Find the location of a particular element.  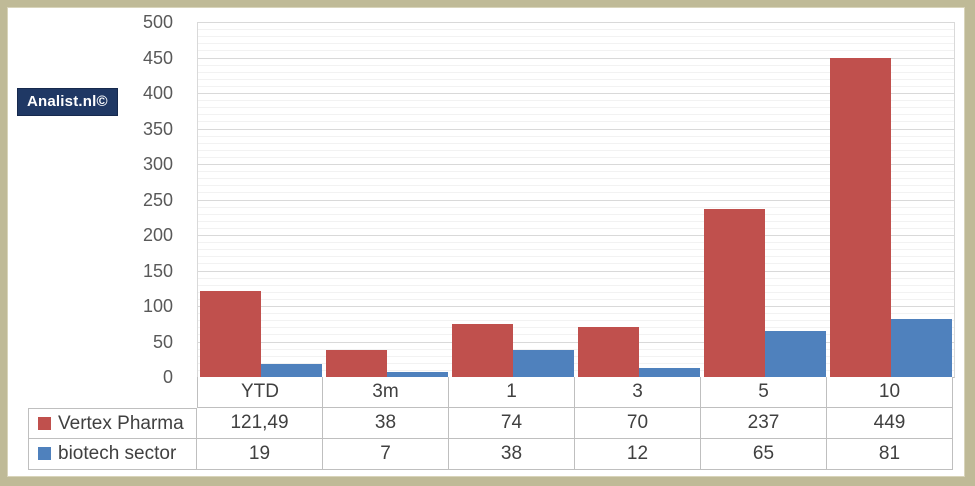

y-tick-label: 500 is located at coordinates (157, 22).